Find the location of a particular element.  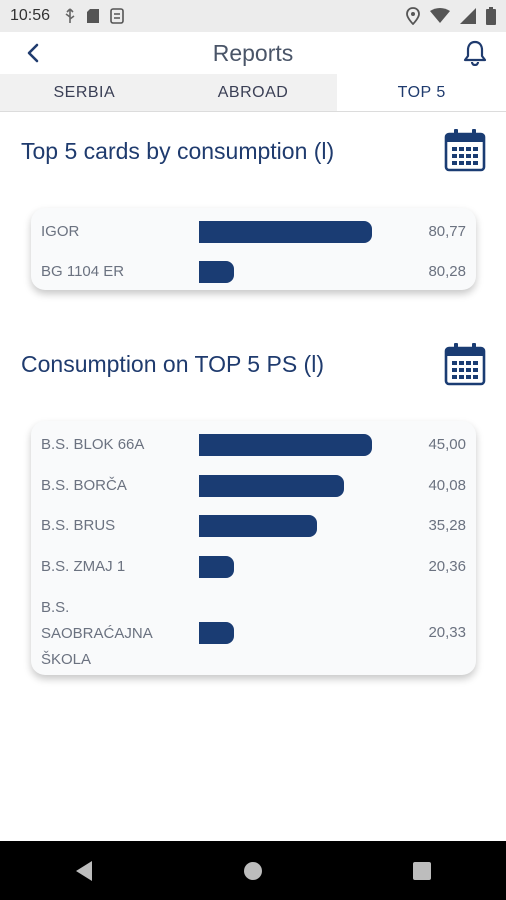

app-header: Reports is located at coordinates (253, 53).